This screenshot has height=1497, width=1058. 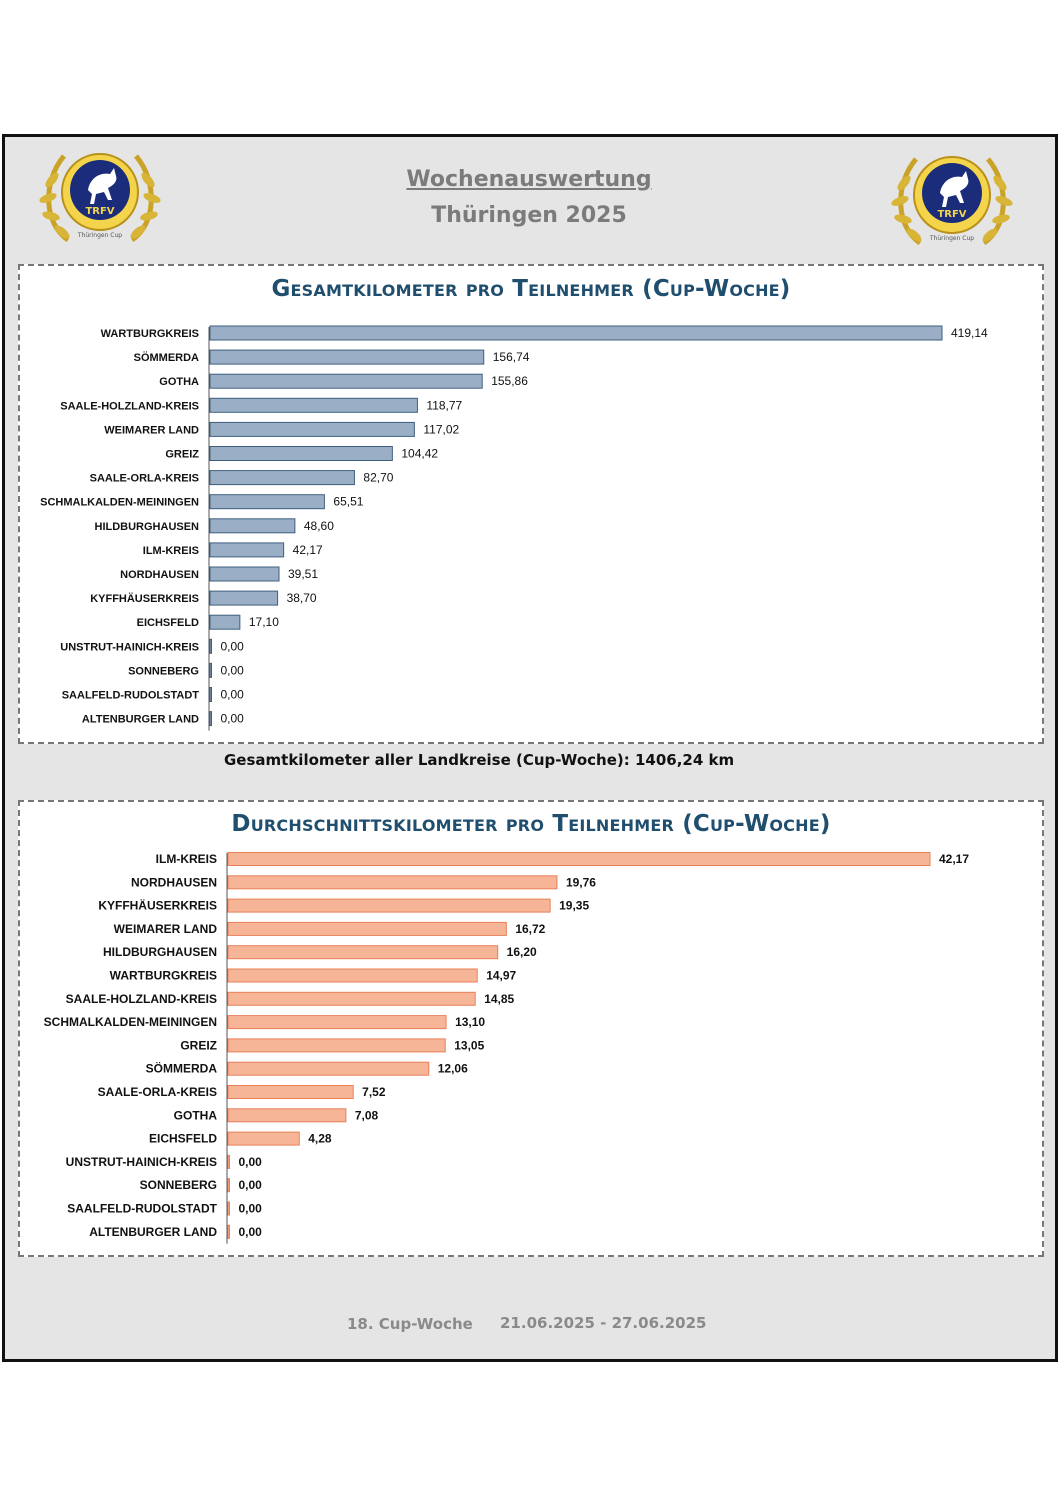 What do you see at coordinates (529, 215) in the screenshot?
I see `page-subtitle: Thüringen 2025` at bounding box center [529, 215].